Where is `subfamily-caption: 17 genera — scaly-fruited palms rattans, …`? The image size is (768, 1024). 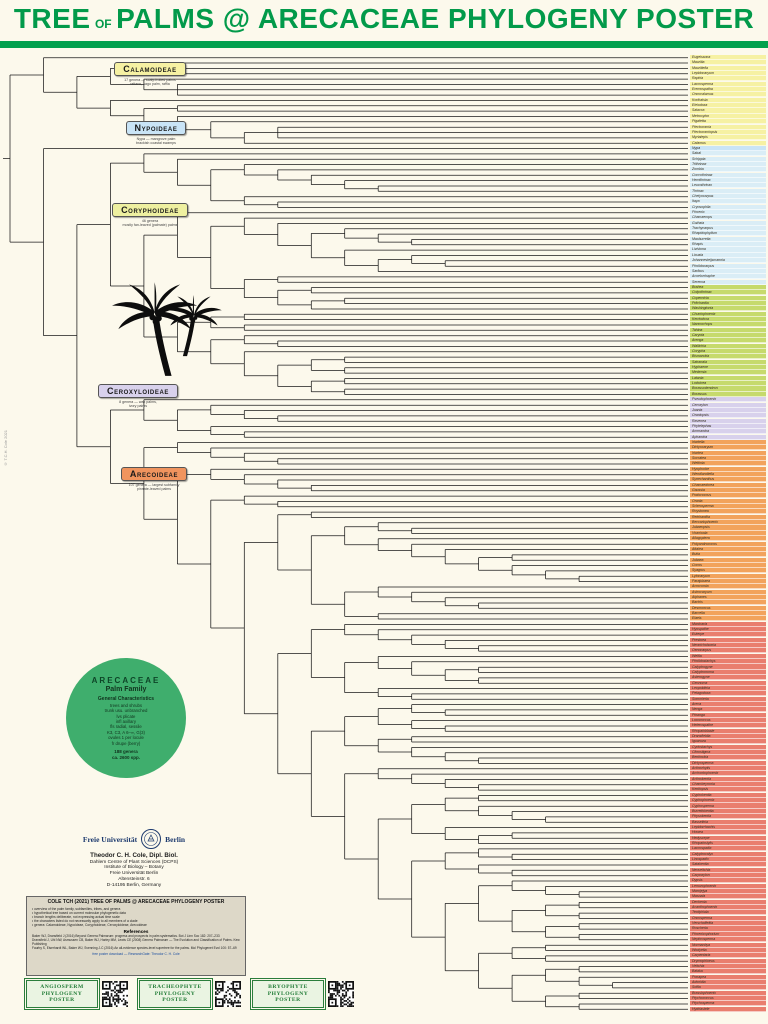
subfamily-caption: 17 genera — scaly-fruited palms rattans, … is located at coordinates (150, 82).